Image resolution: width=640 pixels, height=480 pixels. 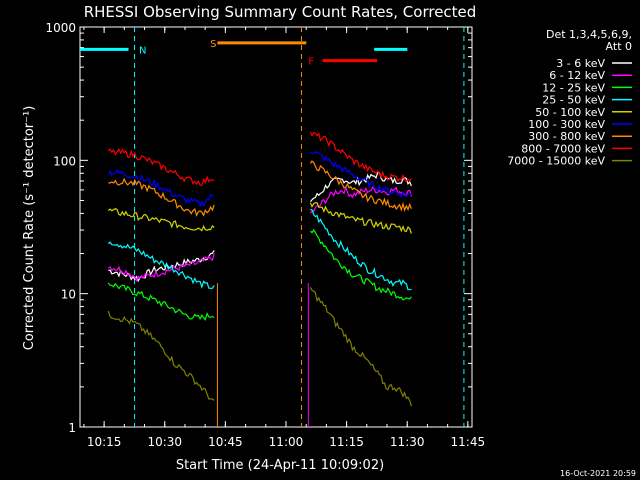 What do you see at coordinates (573, 100) in the screenshot?
I see `legend-label: 25 - 50 keV` at bounding box center [573, 100].